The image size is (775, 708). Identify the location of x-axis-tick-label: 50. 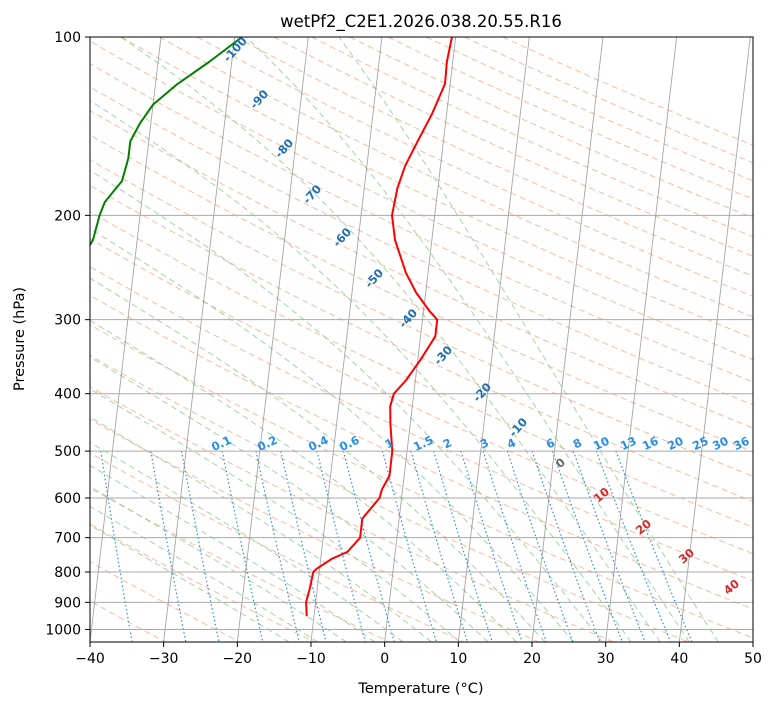
(753, 659).